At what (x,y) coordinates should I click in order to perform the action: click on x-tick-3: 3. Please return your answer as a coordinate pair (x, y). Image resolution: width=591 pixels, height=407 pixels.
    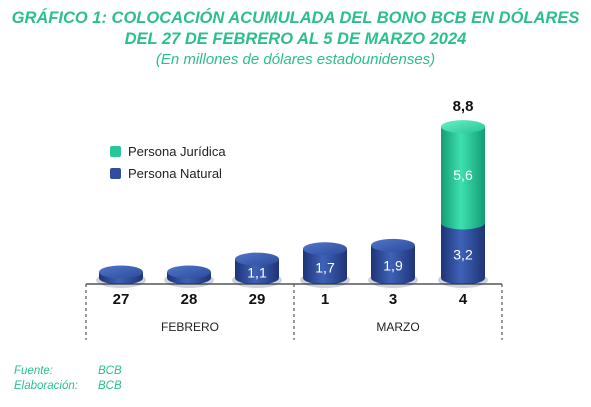
    Looking at the image, I should click on (393, 299).